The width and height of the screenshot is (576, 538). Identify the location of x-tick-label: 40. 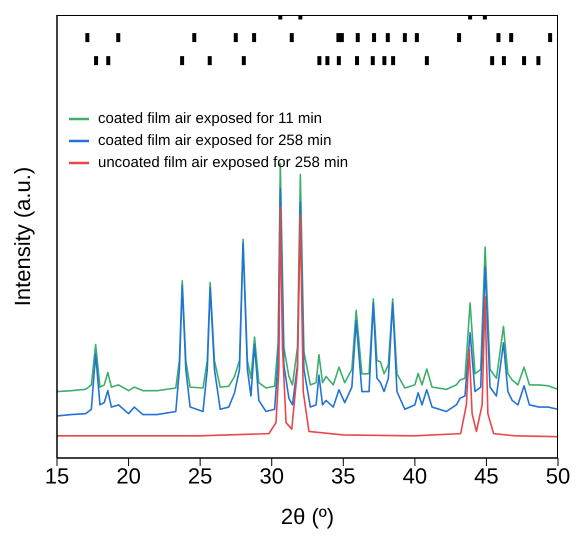
(415, 476).